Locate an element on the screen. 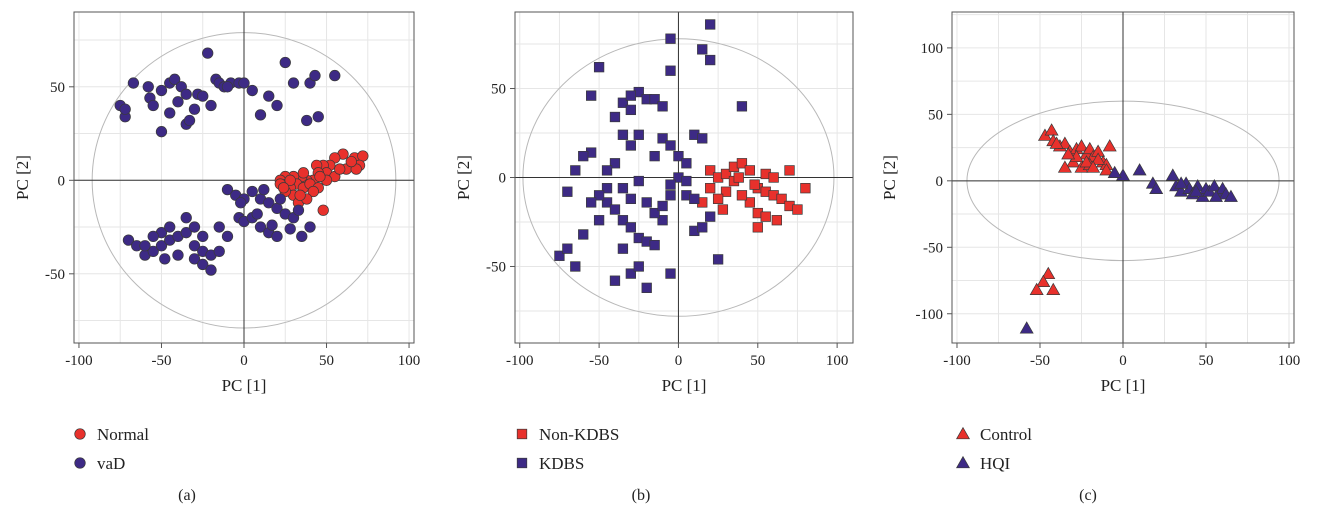 The width and height of the screenshot is (1318, 515). series-kdbs is located at coordinates (651, 156).